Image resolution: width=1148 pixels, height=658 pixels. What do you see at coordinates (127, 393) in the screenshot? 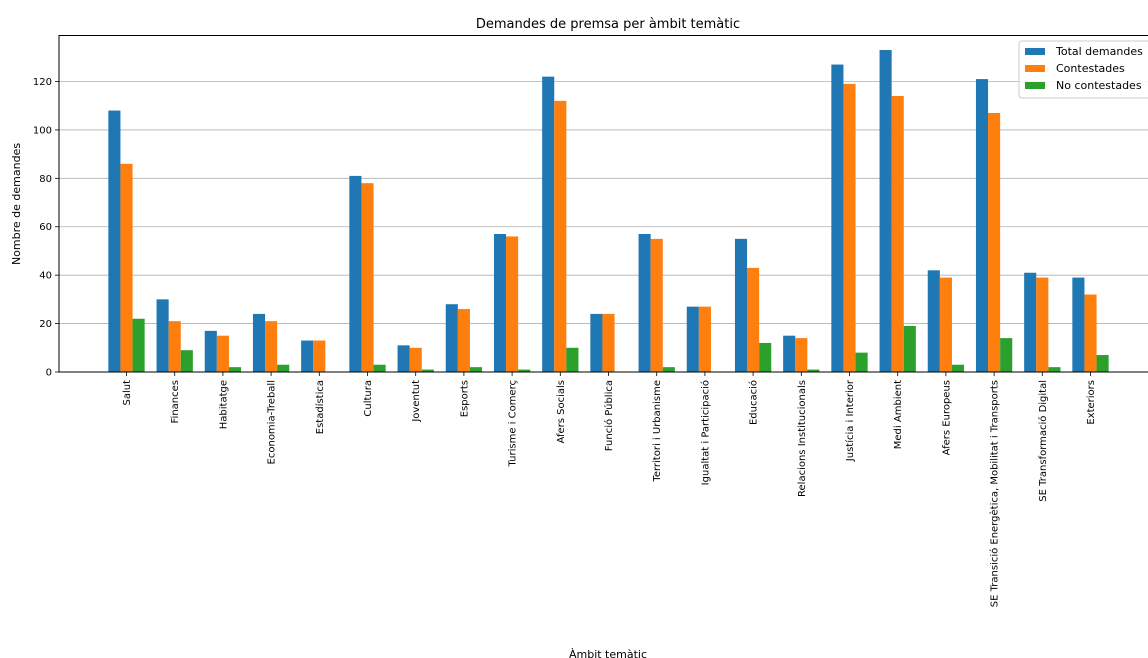
I see `x-tick-label: Salut` at bounding box center [127, 393].